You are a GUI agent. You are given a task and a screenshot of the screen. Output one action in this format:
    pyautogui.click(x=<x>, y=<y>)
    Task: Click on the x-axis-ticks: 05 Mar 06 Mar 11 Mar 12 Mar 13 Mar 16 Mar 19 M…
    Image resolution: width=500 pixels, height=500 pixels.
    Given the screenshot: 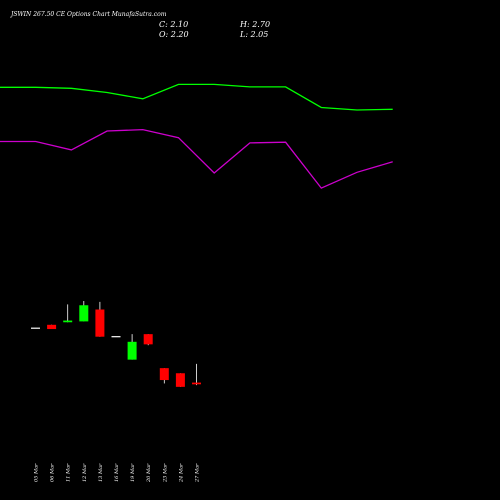 What is the action you would take?
    pyautogui.click(x=117, y=473)
    